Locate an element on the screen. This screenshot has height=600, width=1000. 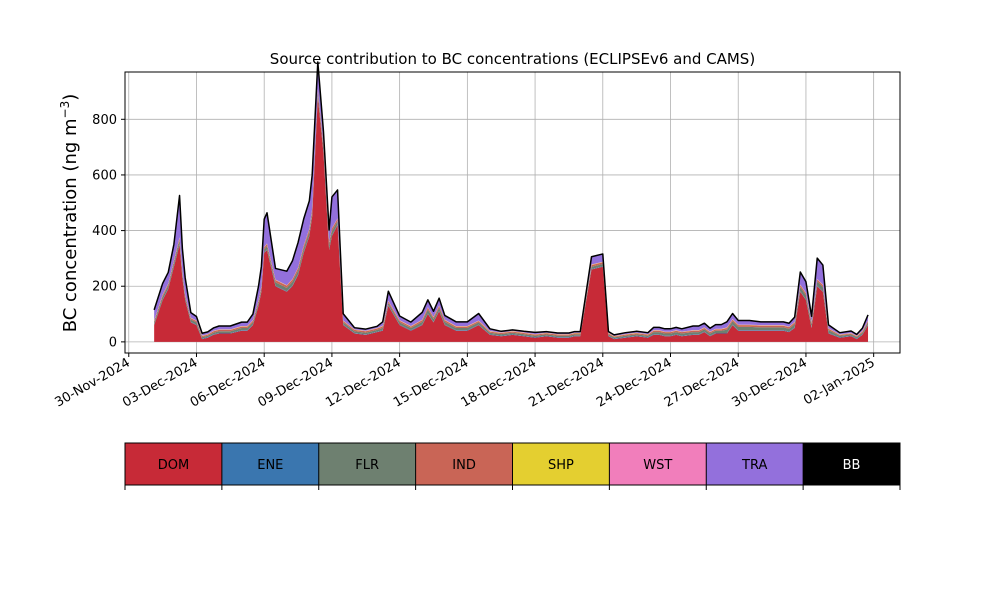
y-axis-label-close: ) is located at coordinates (70, 97).